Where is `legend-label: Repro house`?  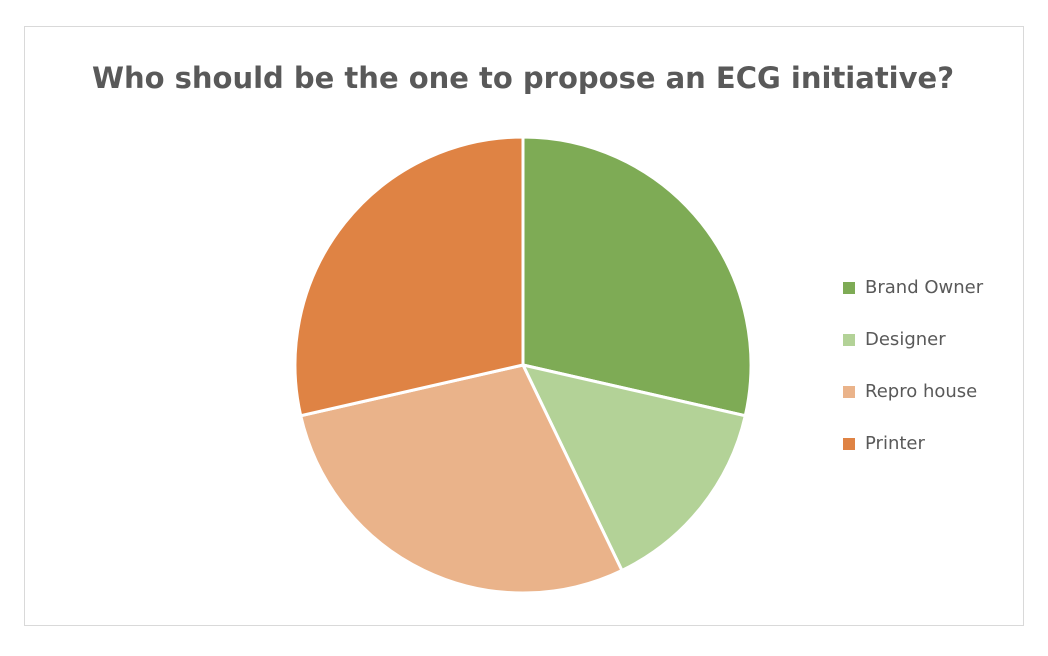
legend-label: Repro house is located at coordinates (921, 391).